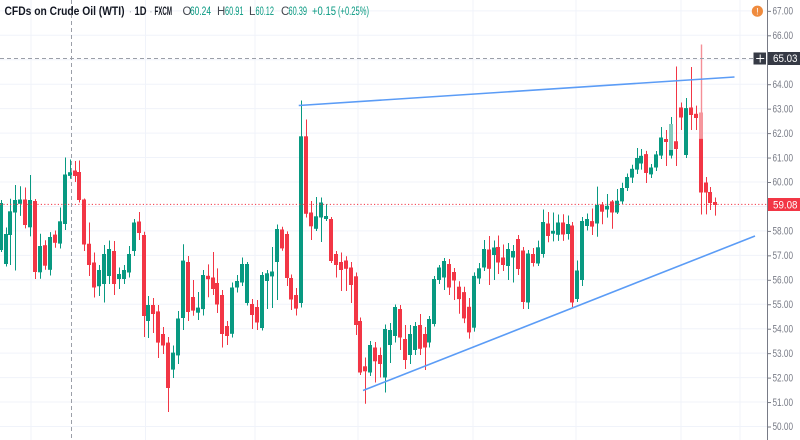  What do you see at coordinates (783, 329) in the screenshot?
I see `svg-text: 54.00` at bounding box center [783, 329].